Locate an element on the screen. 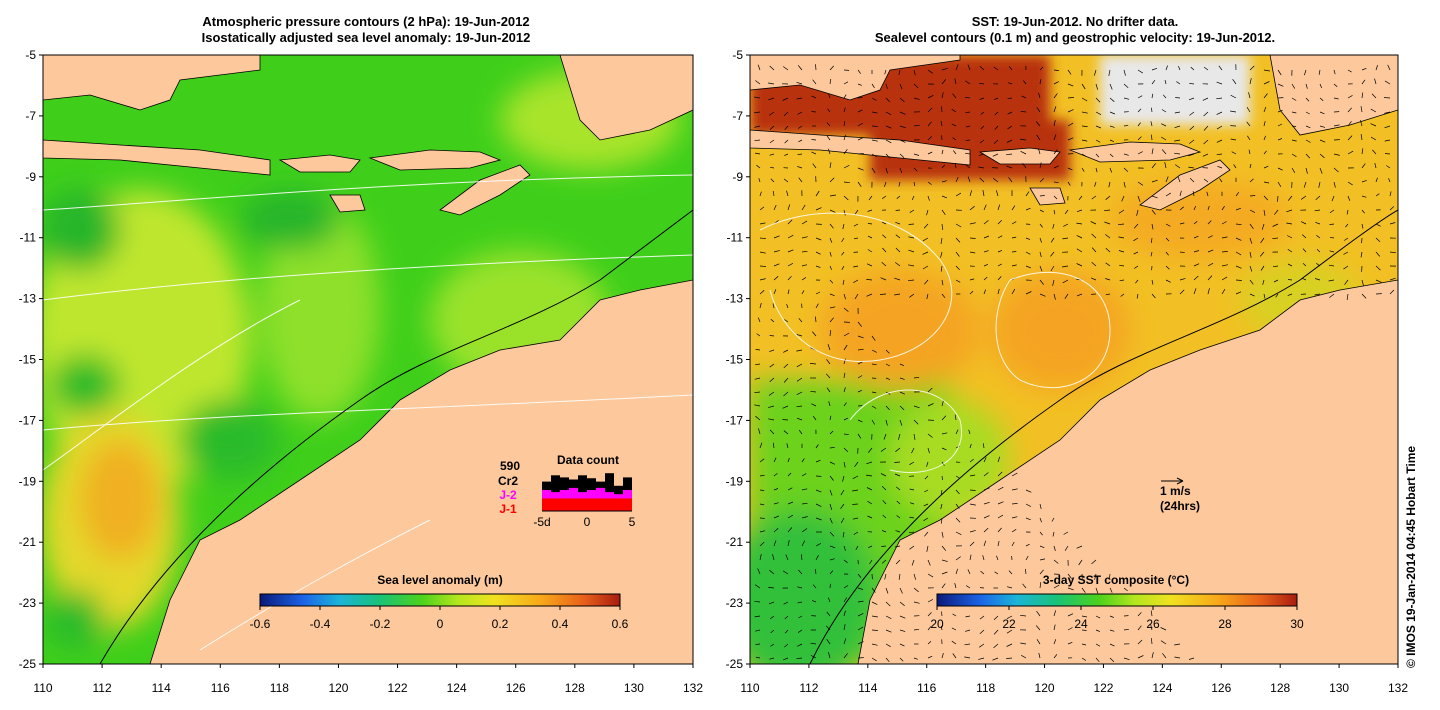 The width and height of the screenshot is (1440, 710). sst-colorbar-title: 3-day SST composite (°C) is located at coordinates (1116, 580).